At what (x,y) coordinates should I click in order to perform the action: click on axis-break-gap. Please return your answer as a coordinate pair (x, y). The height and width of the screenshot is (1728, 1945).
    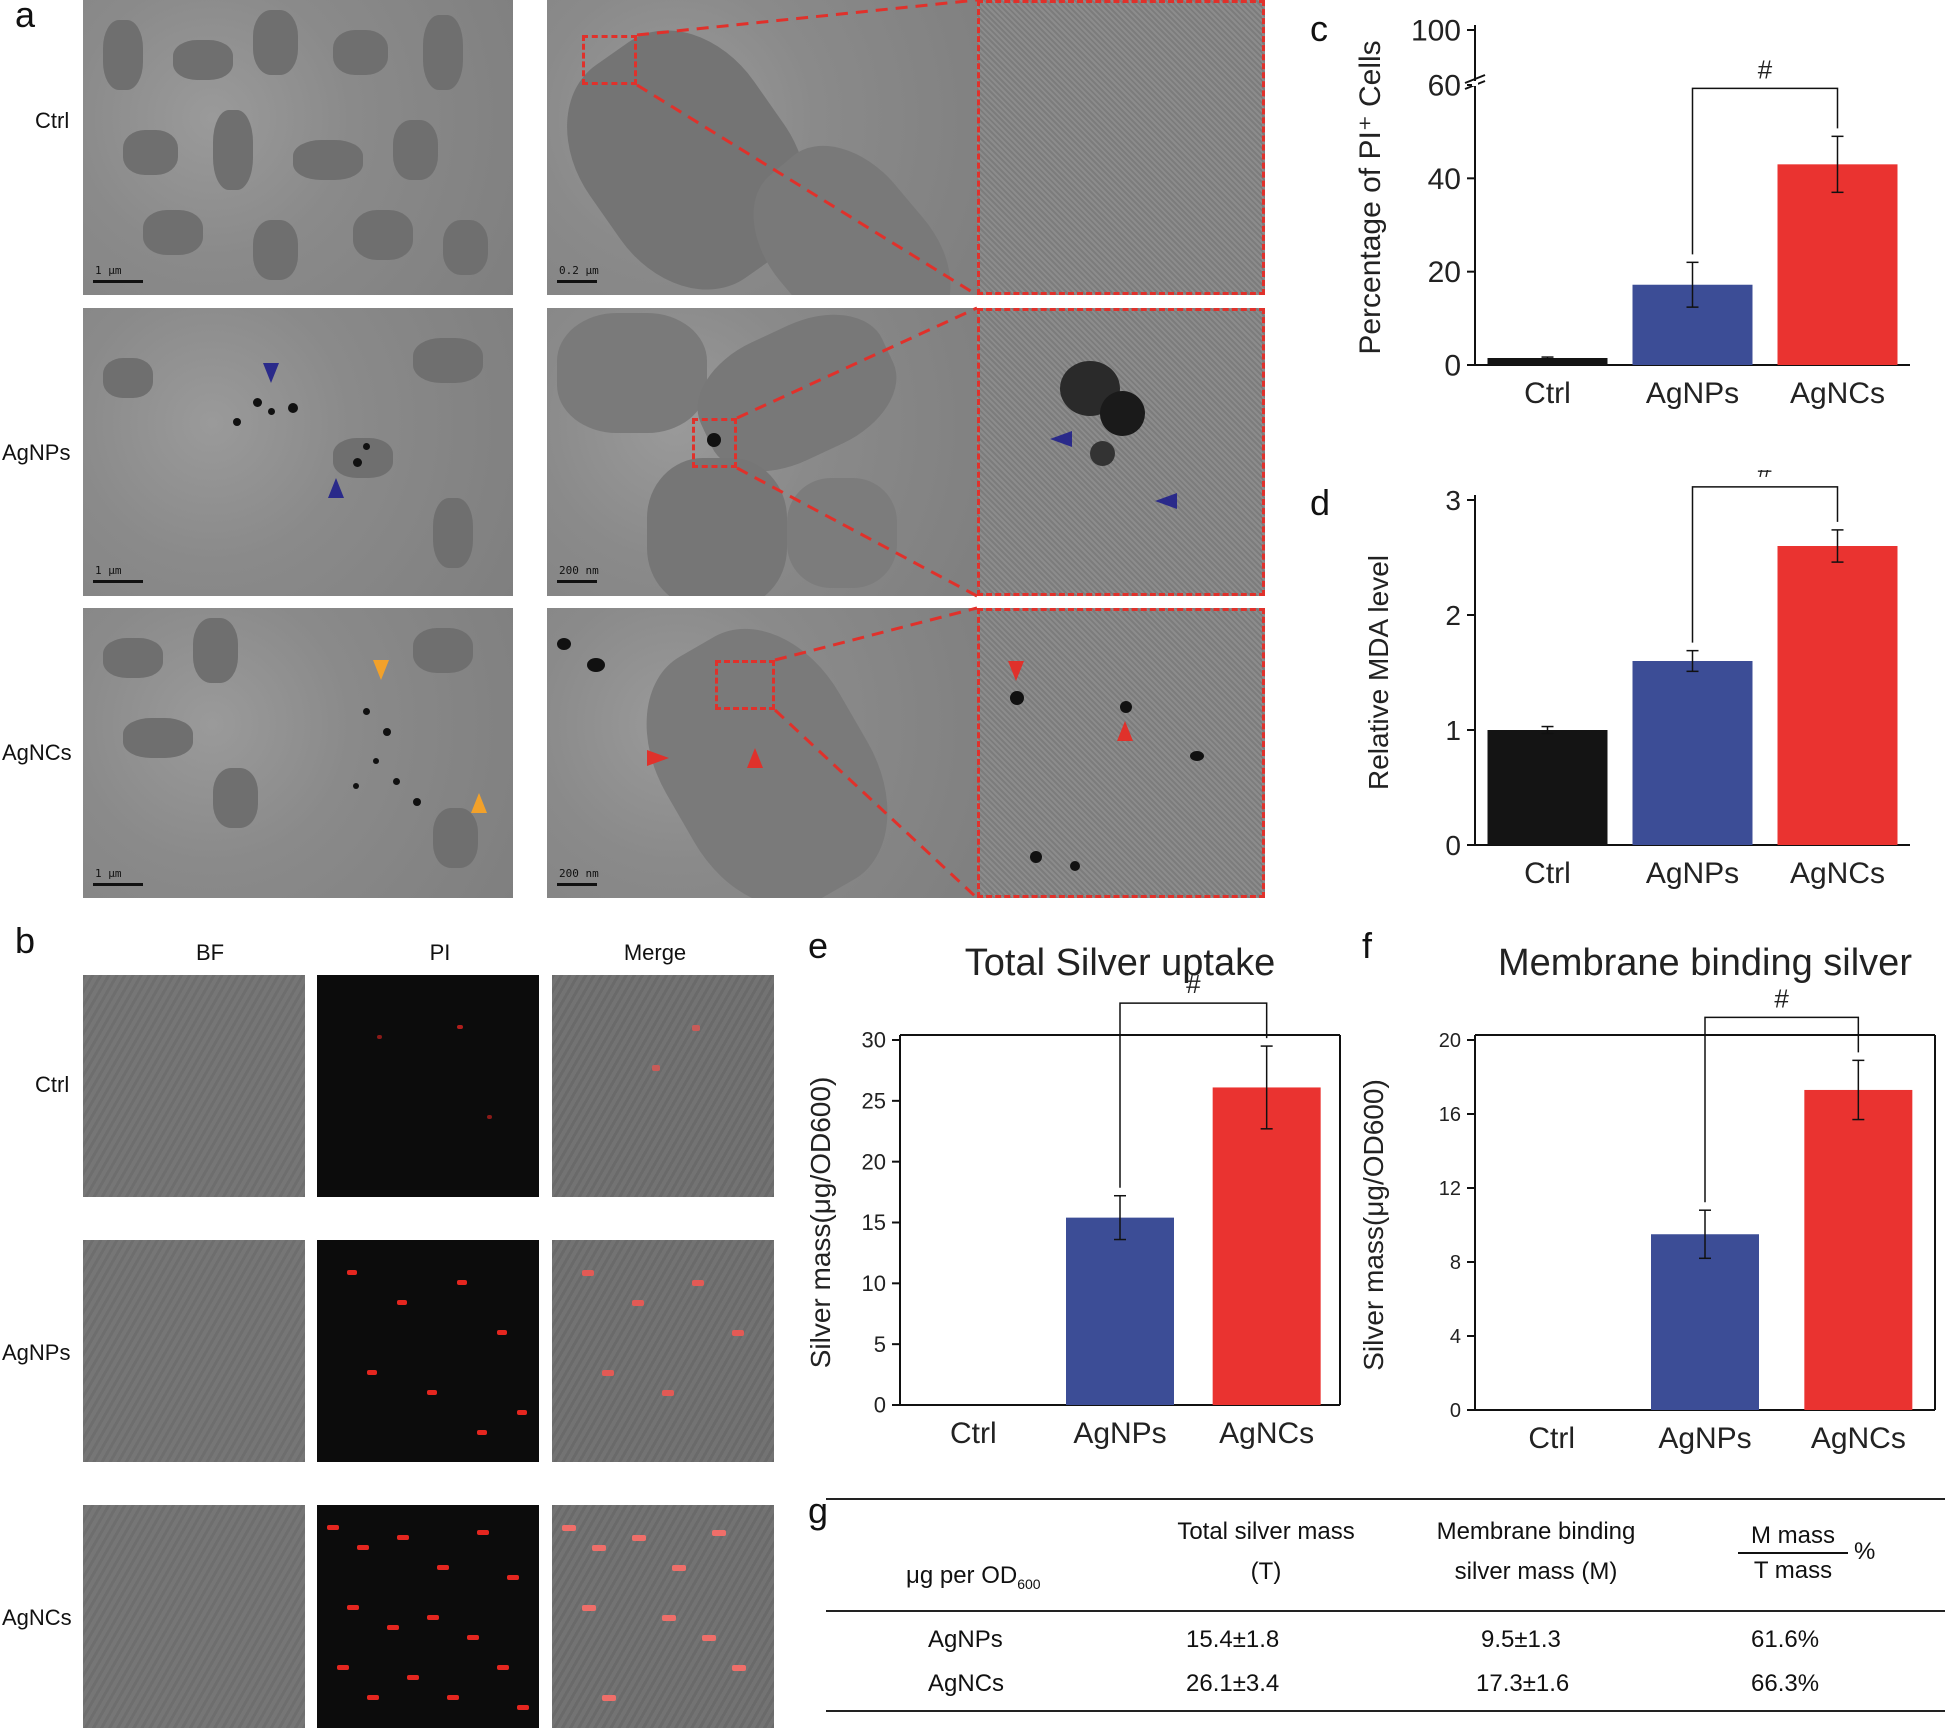
    Looking at the image, I should click on (1475, 83).